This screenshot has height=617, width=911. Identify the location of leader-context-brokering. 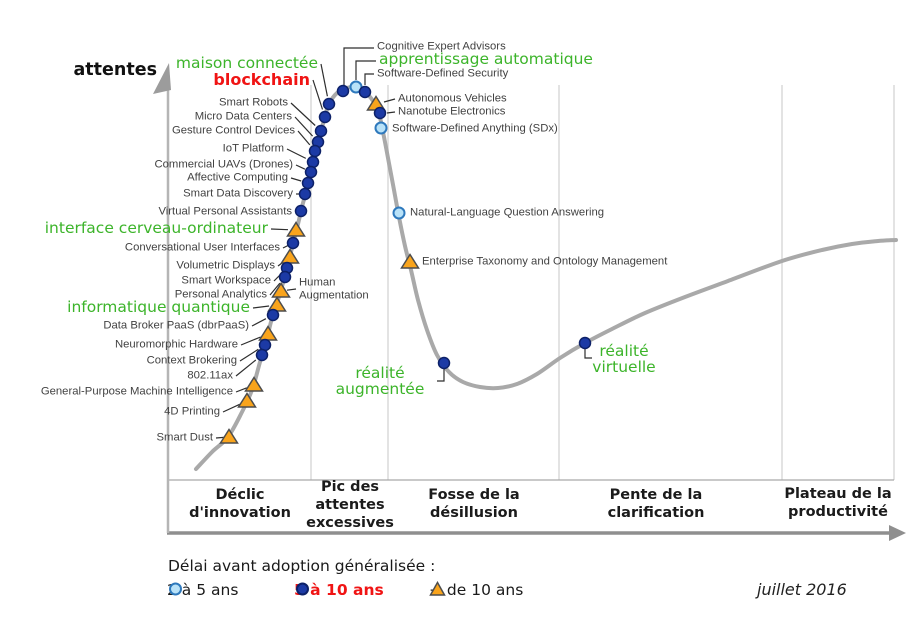
(249, 355).